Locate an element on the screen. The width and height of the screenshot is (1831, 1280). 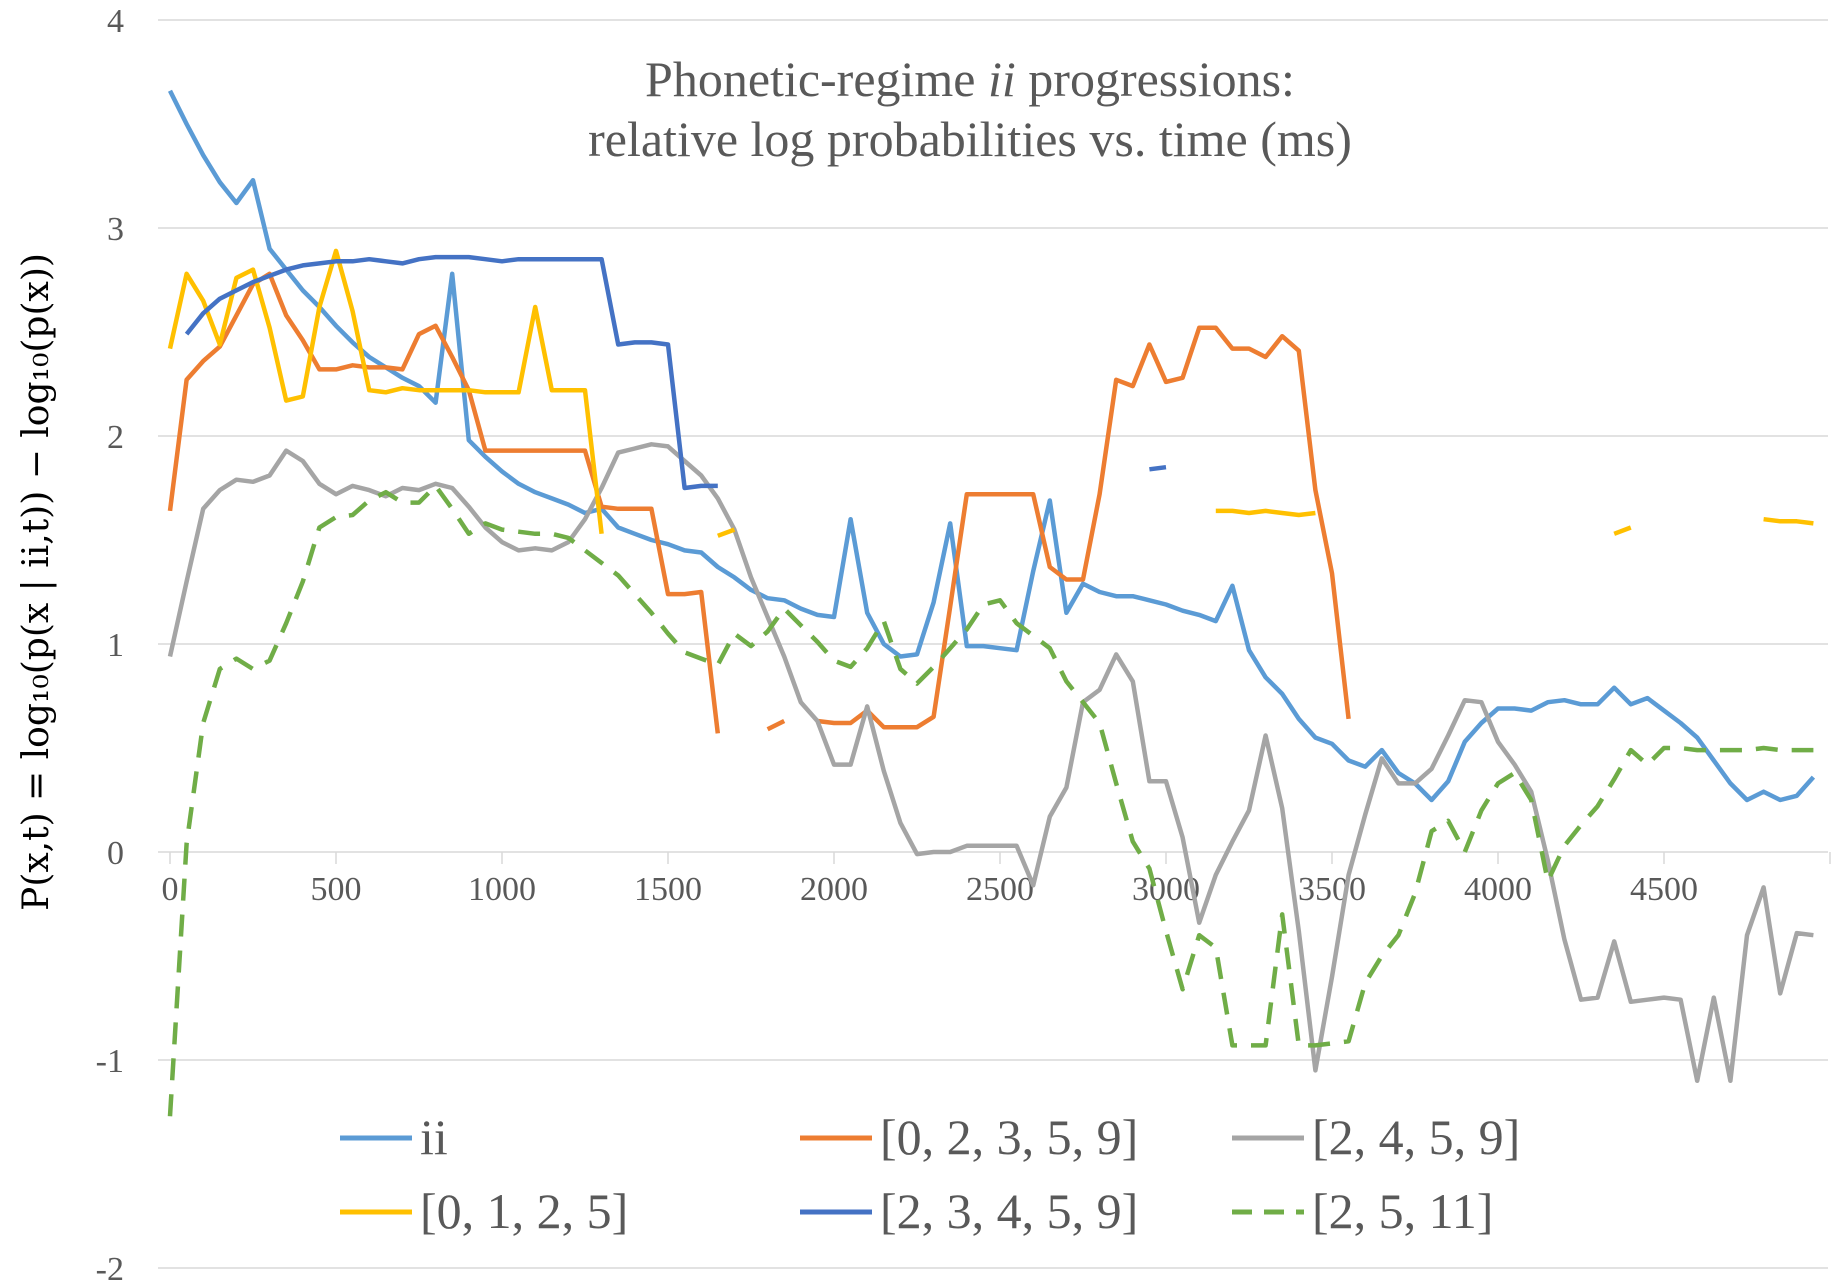
x-tick-label: 1000 is located at coordinates (502, 889).